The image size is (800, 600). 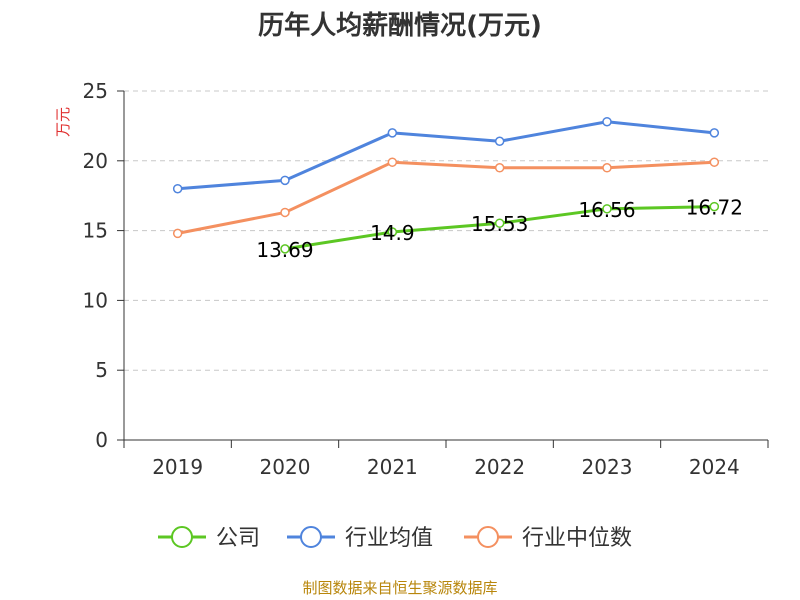 What do you see at coordinates (389, 538) in the screenshot?
I see `legend-label: 行业均值` at bounding box center [389, 538].